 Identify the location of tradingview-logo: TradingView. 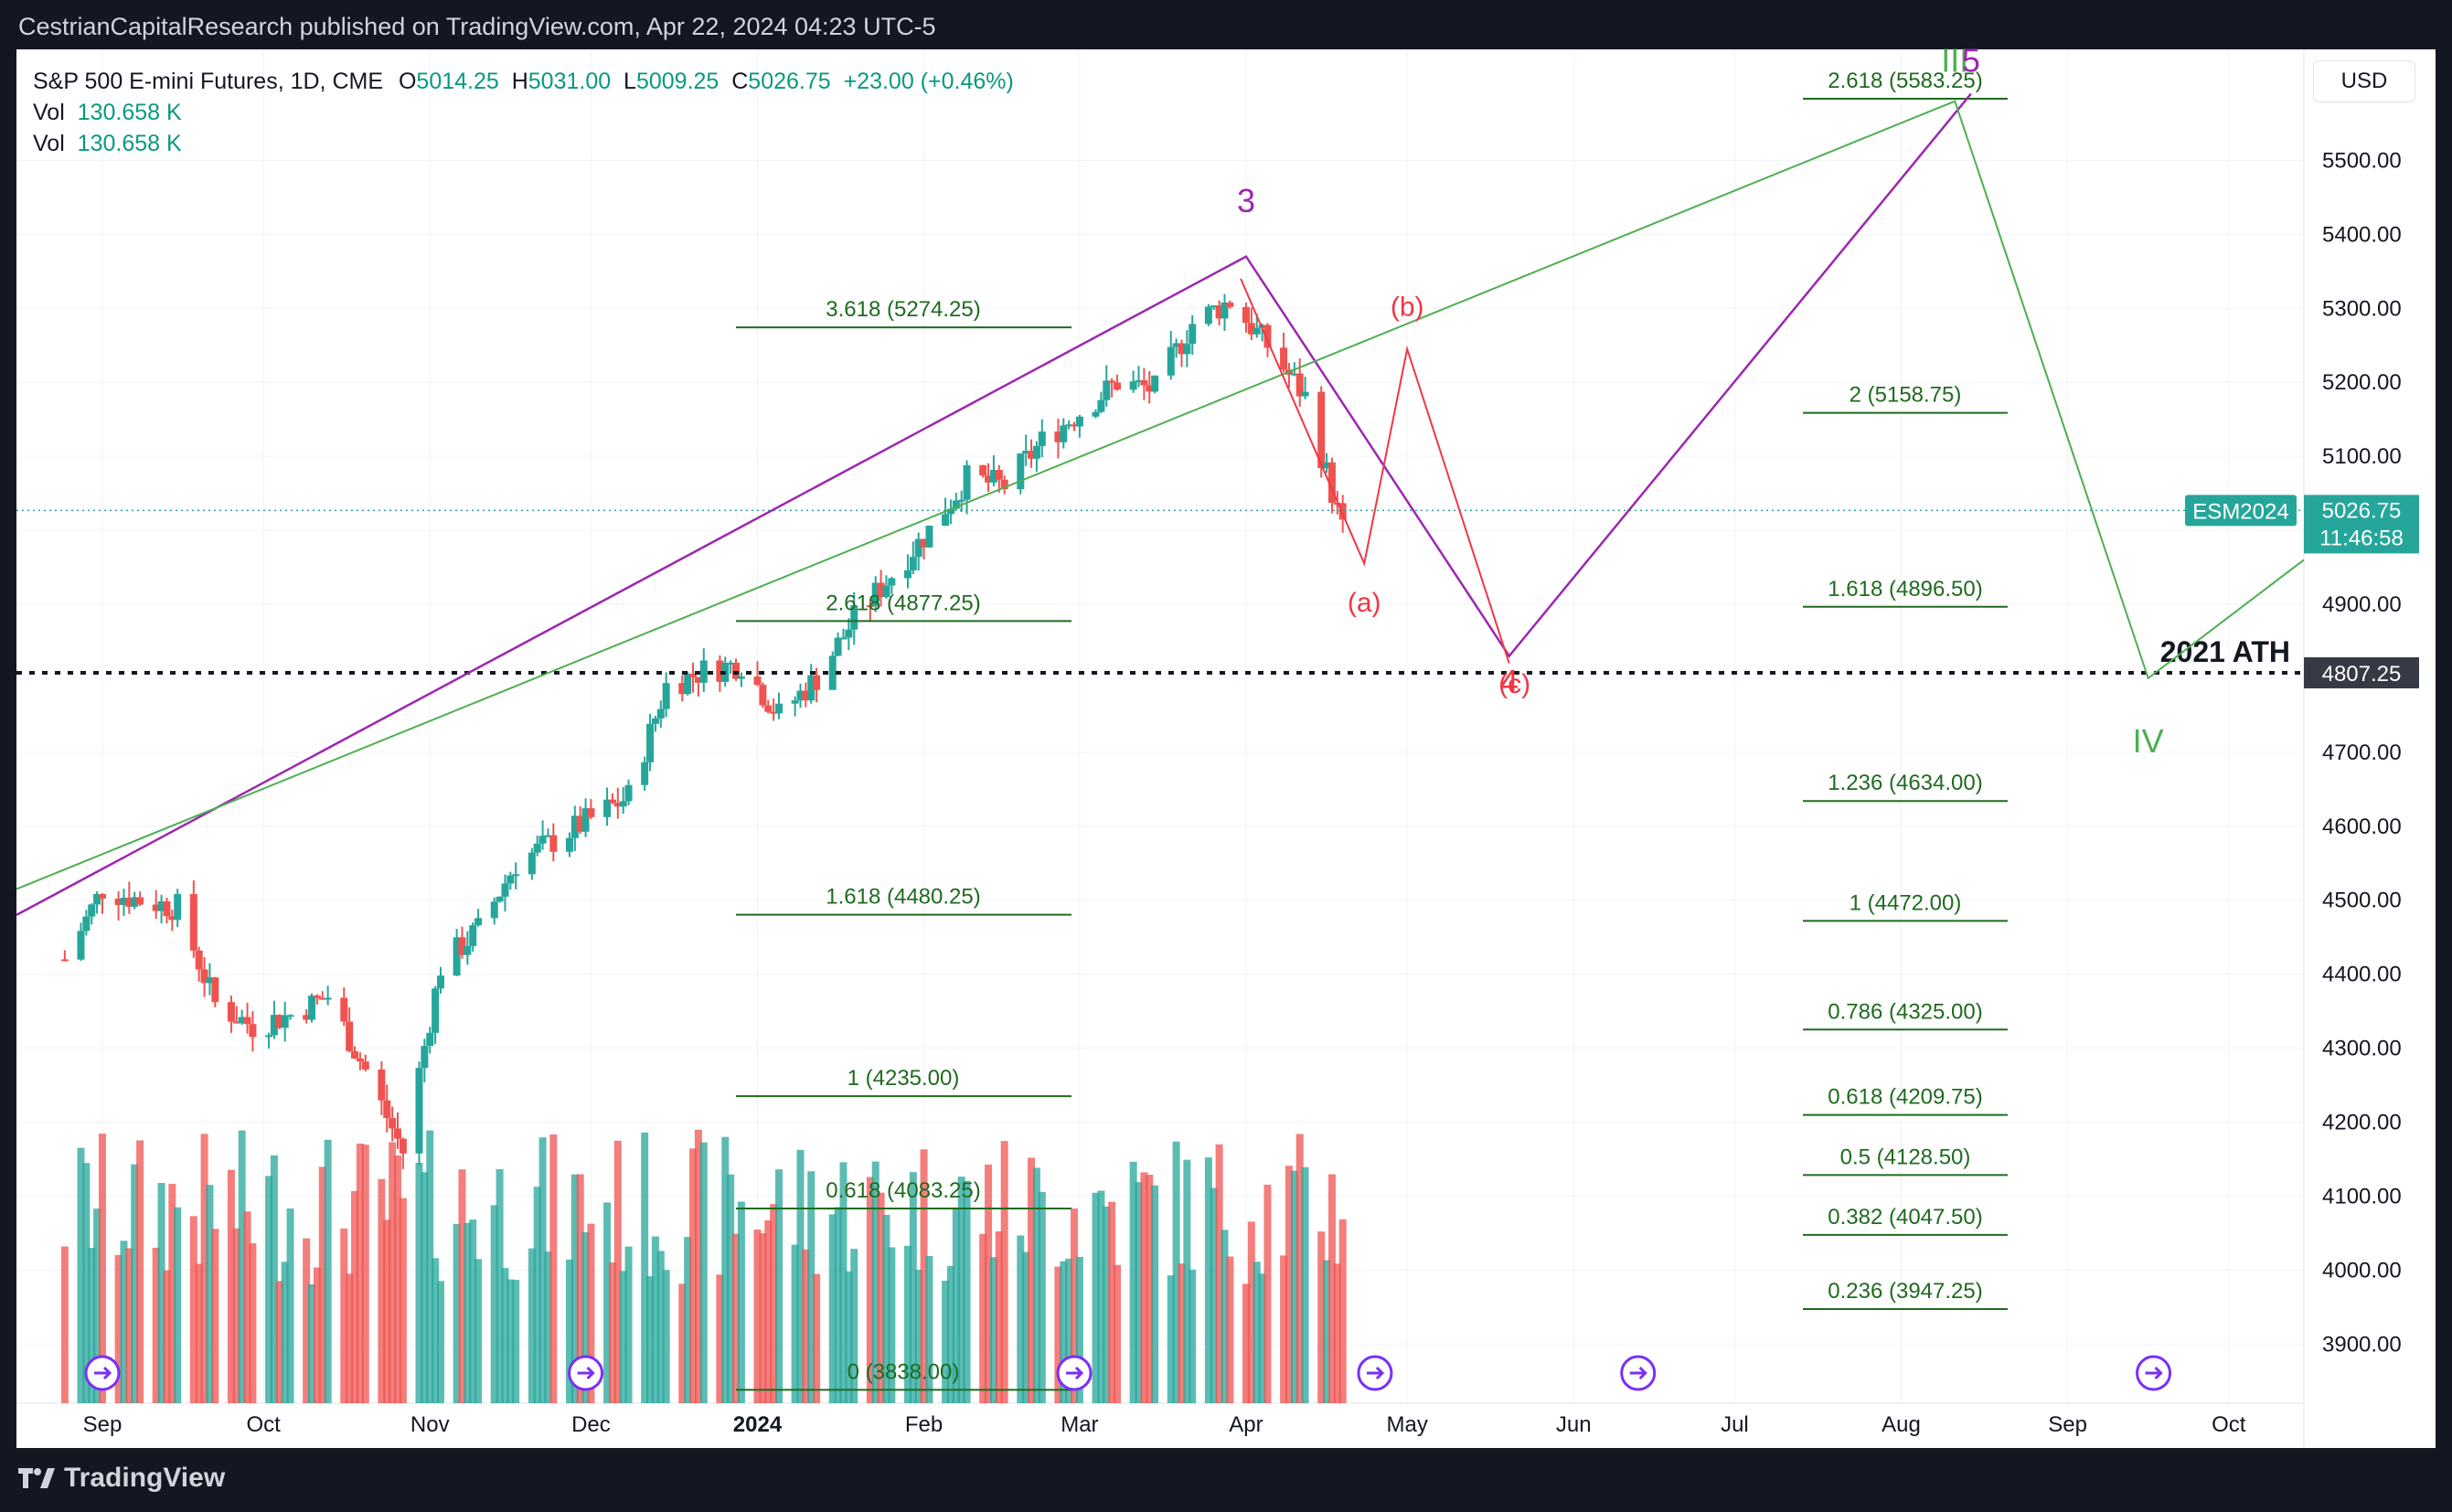
(122, 1478).